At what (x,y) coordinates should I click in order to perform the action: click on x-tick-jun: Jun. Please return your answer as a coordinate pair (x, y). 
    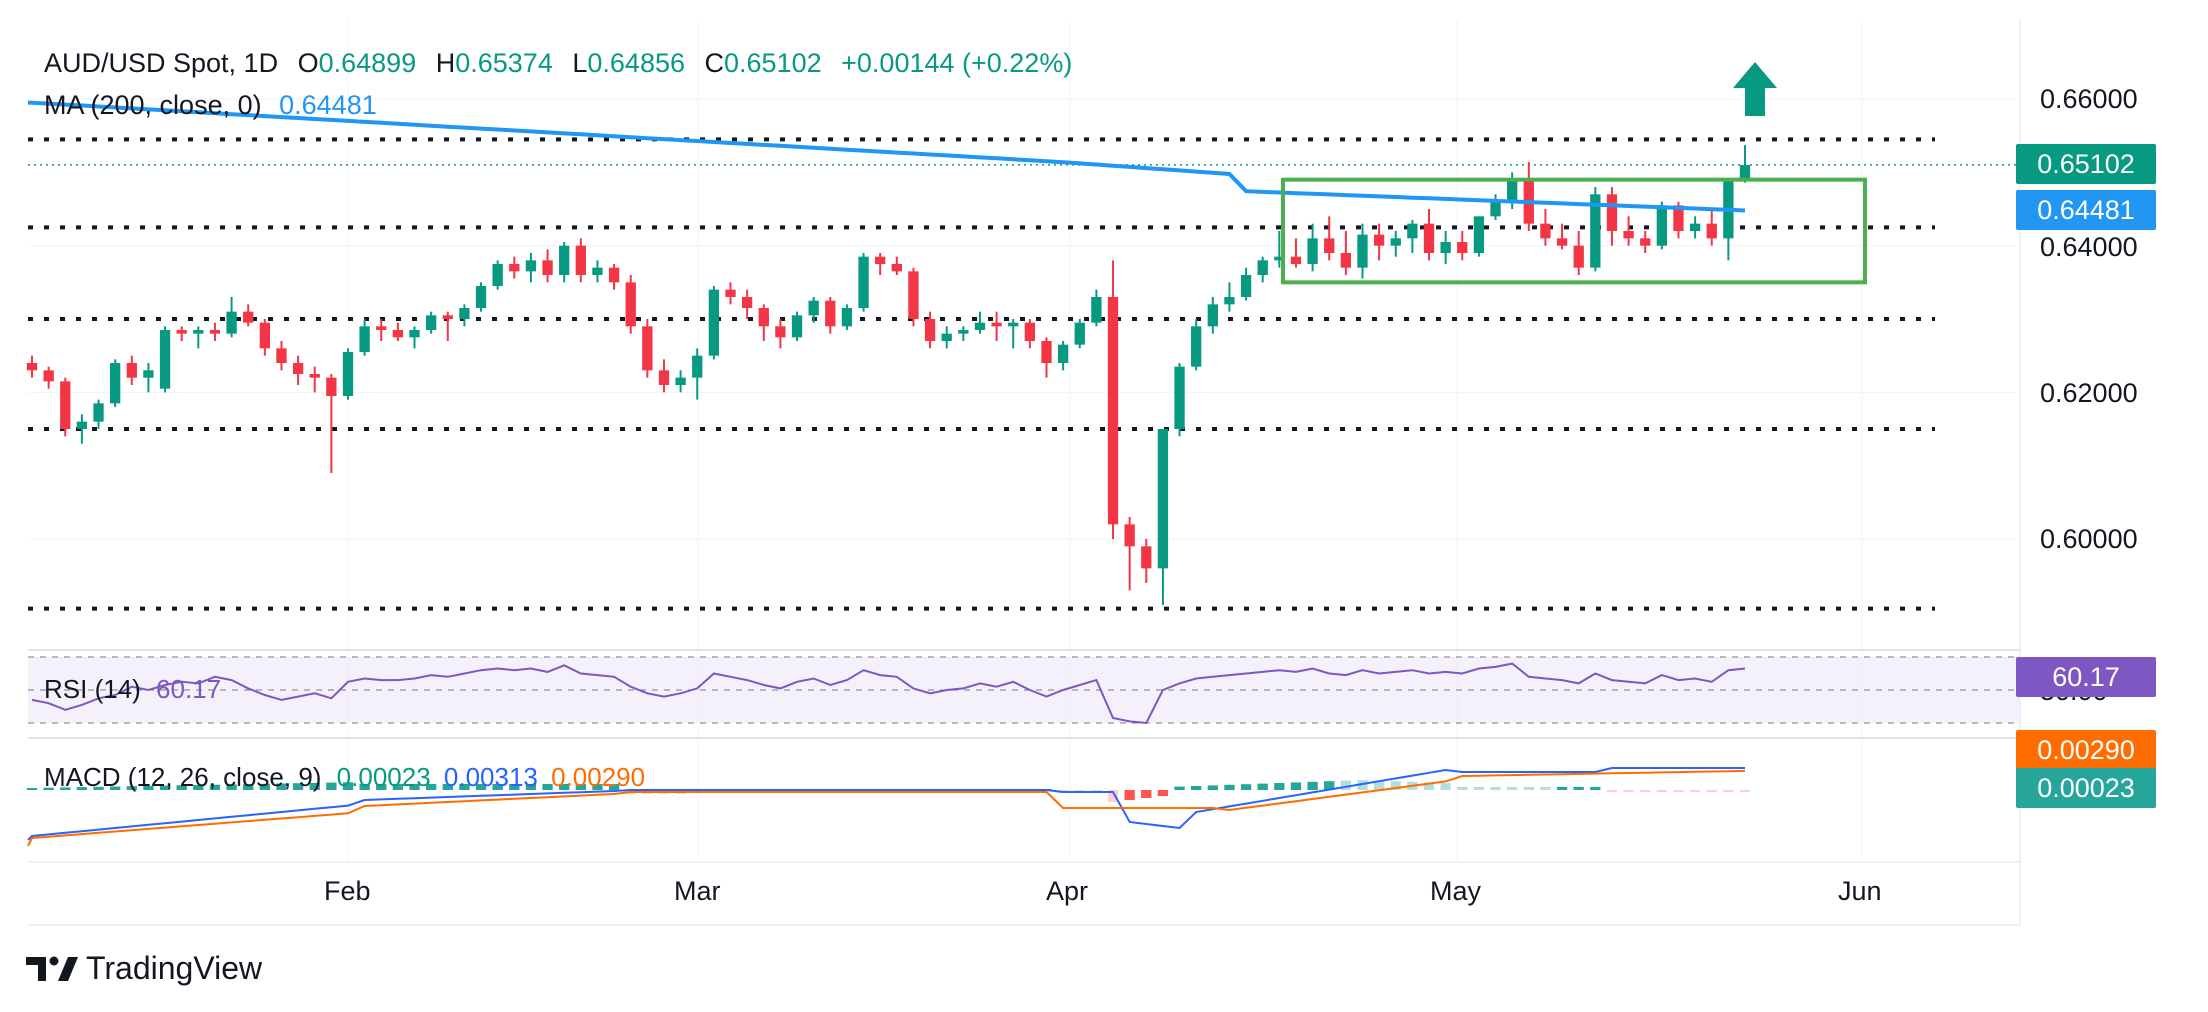
    Looking at the image, I should click on (1860, 891).